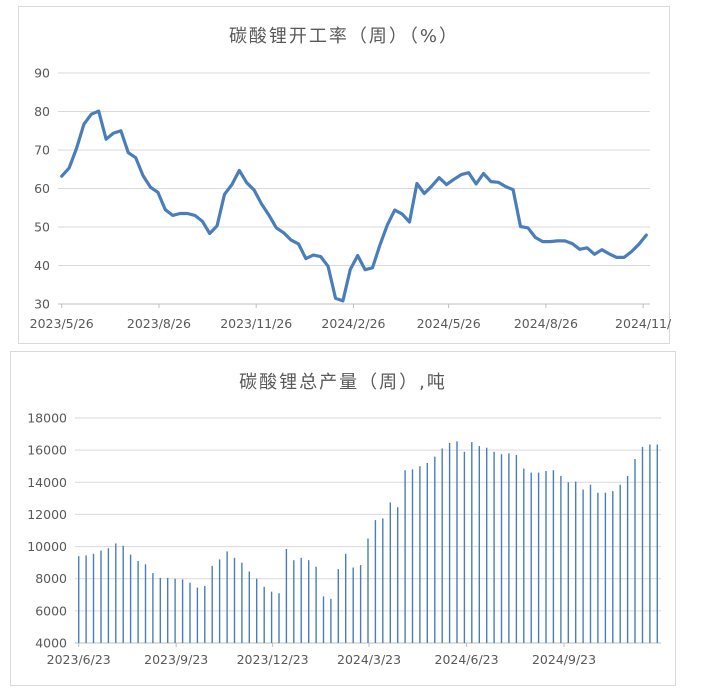 This screenshot has height=694, width=715. What do you see at coordinates (42, 304) in the screenshot?
I see `y-tick-label: 30` at bounding box center [42, 304].